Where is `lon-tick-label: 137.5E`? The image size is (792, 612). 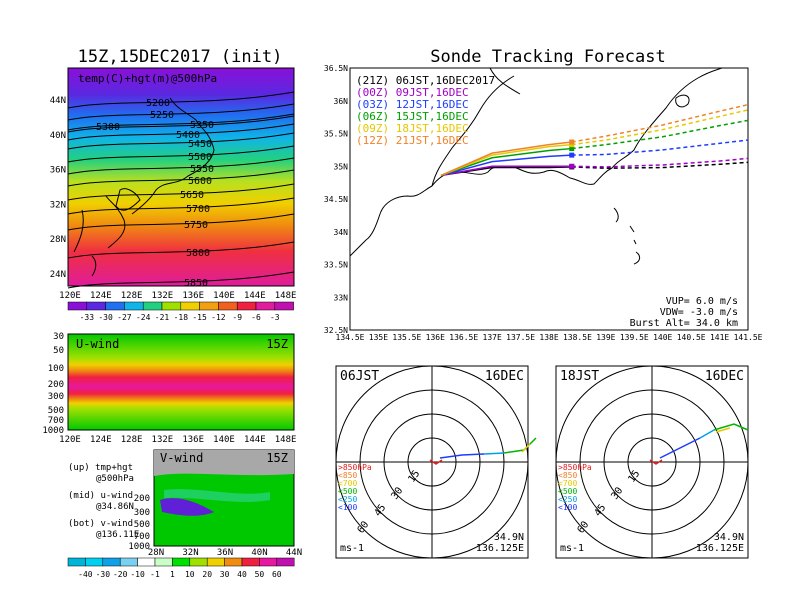
lon-tick-label: 137.5E is located at coordinates (520, 337).